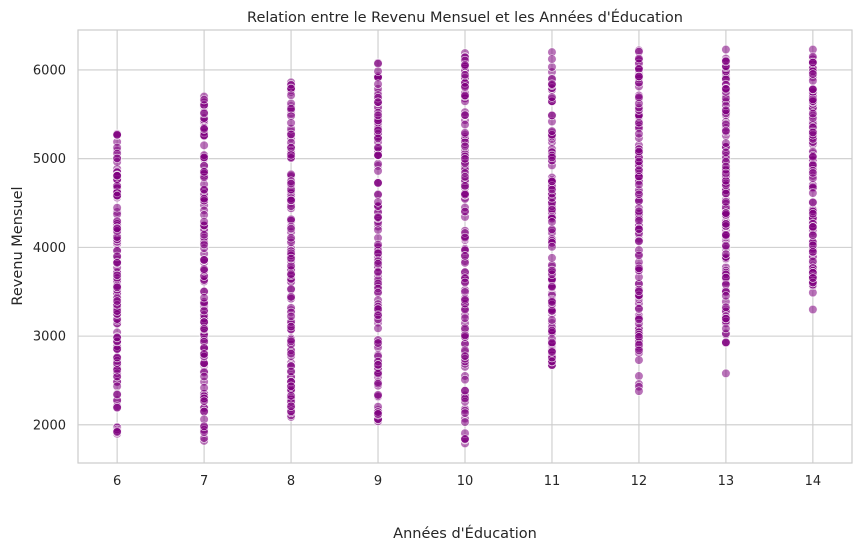  I want to click on y-tick-label: 2000, so click(49, 425).